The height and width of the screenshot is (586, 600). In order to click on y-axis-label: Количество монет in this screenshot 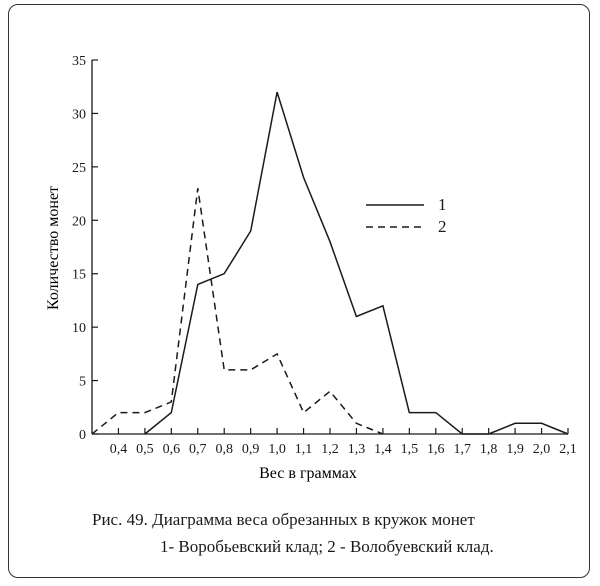, I will do `click(53, 248)`.